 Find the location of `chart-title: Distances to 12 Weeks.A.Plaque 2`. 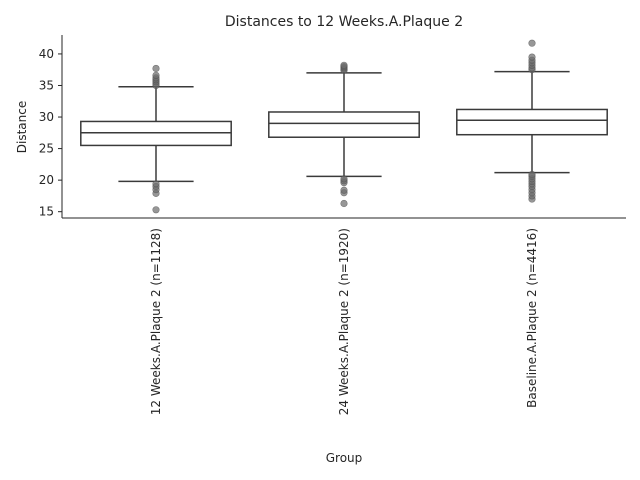

chart-title: Distances to 12 Weeks.A.Plaque 2 is located at coordinates (344, 22).